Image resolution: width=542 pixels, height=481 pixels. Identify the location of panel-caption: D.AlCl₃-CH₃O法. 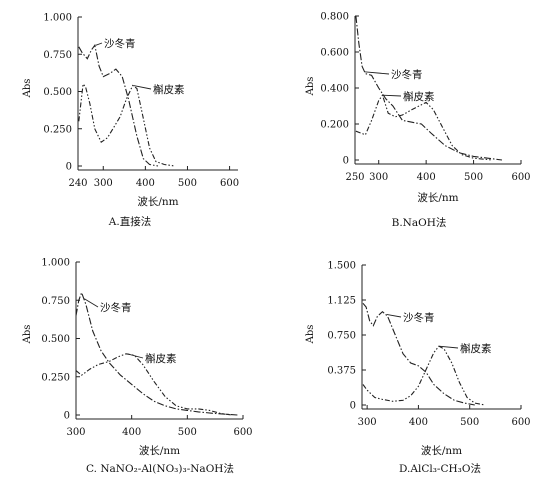
(440, 468).